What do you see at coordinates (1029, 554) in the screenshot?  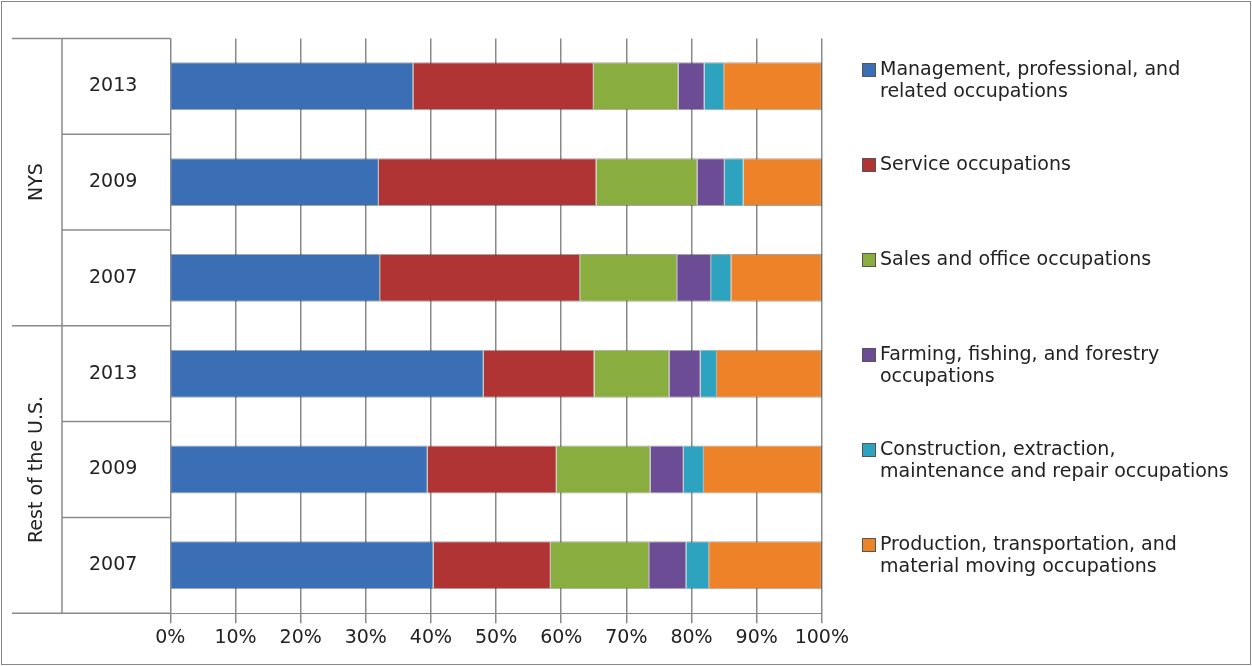 I see `legend-label: Production, transportation, and material moving occupations` at bounding box center [1029, 554].